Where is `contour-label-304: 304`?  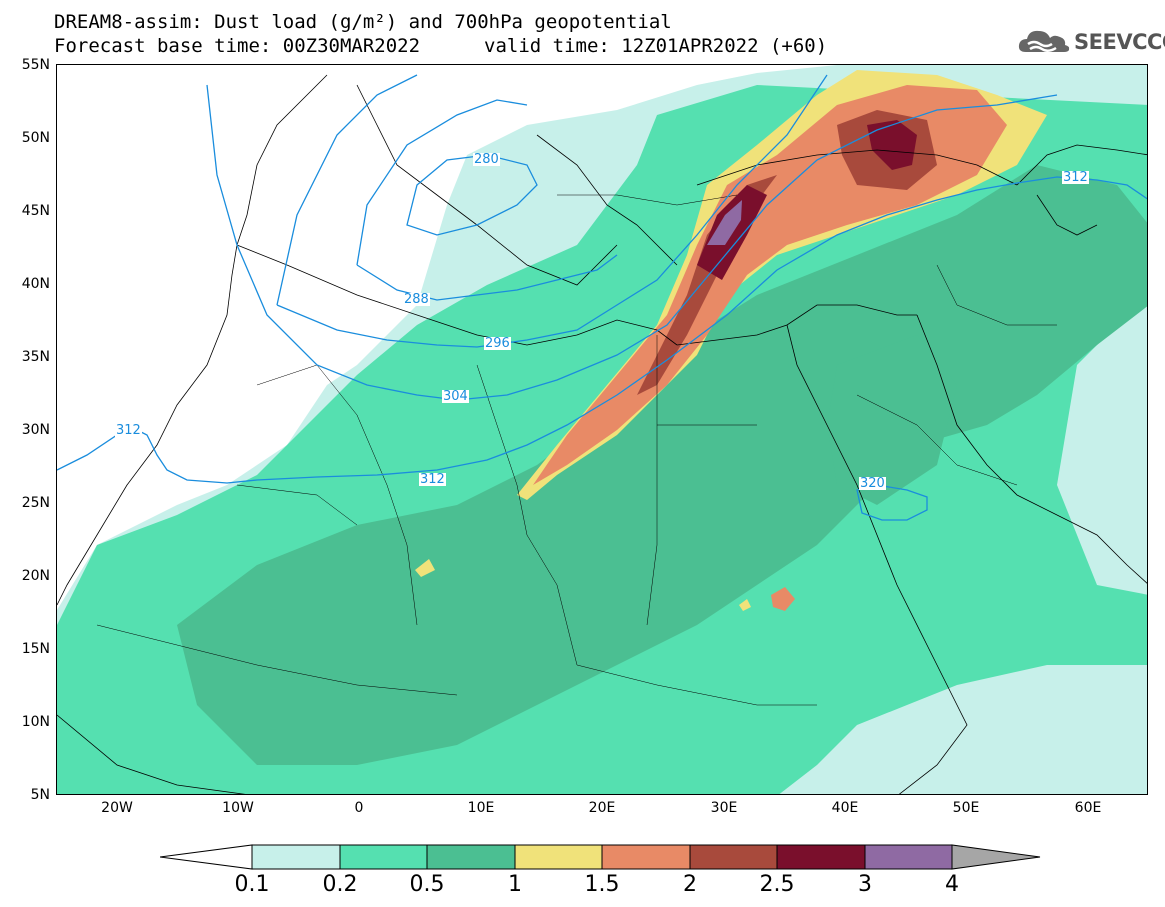
contour-label-304: 304 is located at coordinates (455, 396).